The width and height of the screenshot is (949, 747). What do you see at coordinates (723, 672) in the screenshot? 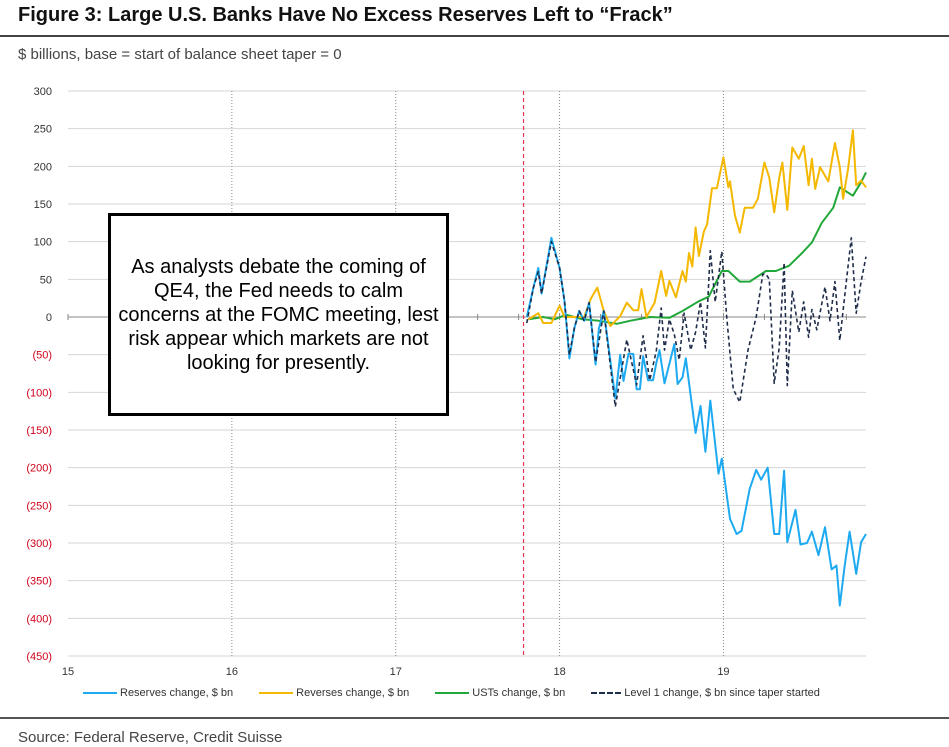
I see `x-tick-label: 19` at bounding box center [723, 672].